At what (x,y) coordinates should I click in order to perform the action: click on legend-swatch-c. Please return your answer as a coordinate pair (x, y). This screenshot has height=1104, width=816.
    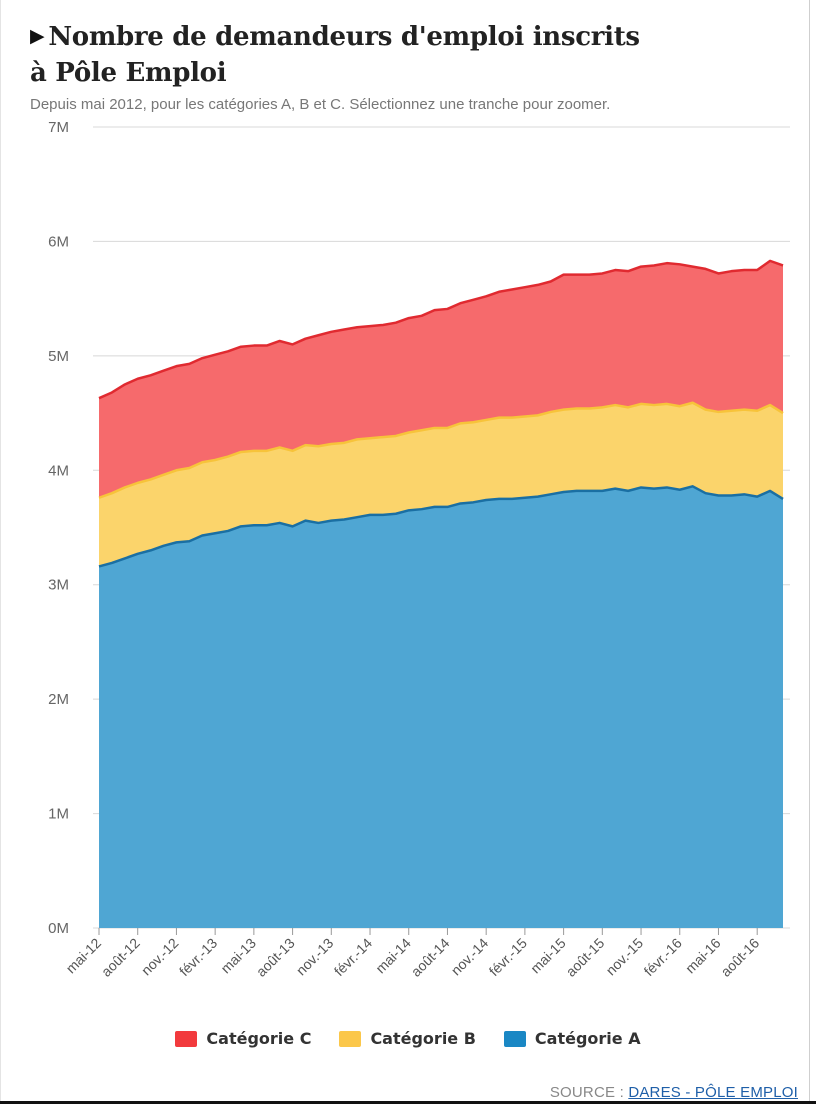
    Looking at the image, I should click on (186, 1038).